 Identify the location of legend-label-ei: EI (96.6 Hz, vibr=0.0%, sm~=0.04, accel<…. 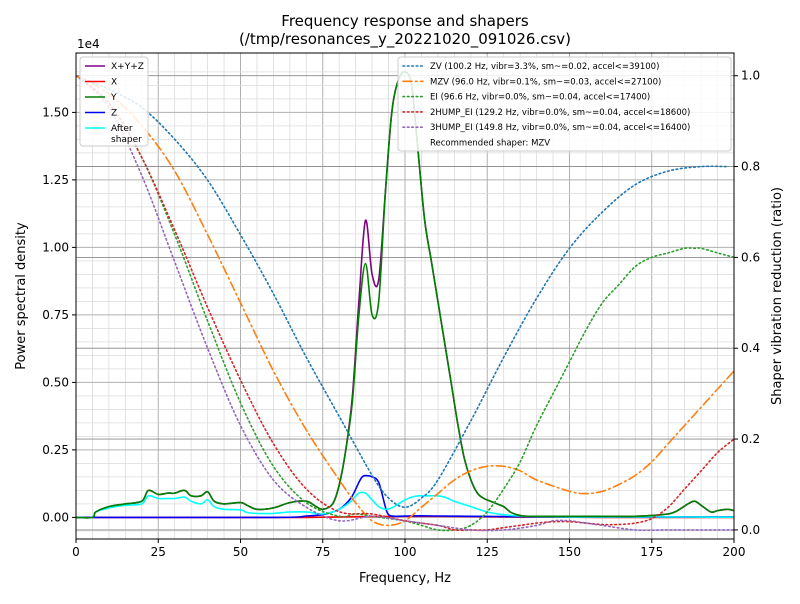
(540, 98).